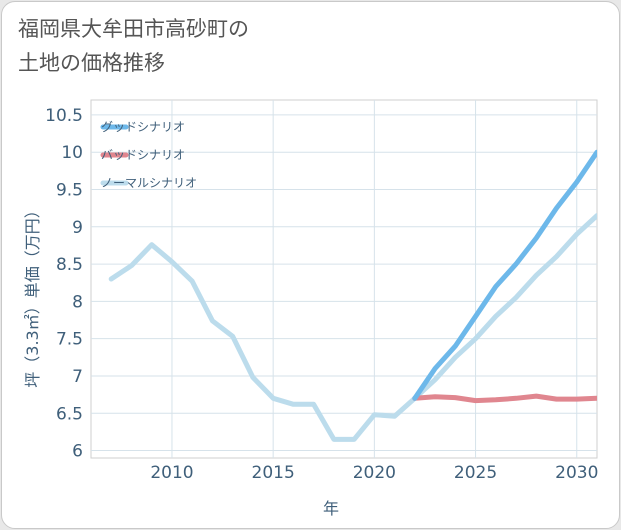 The image size is (621, 530). Describe the element at coordinates (576, 473) in the screenshot. I see `x-tick-label: 2030` at that location.